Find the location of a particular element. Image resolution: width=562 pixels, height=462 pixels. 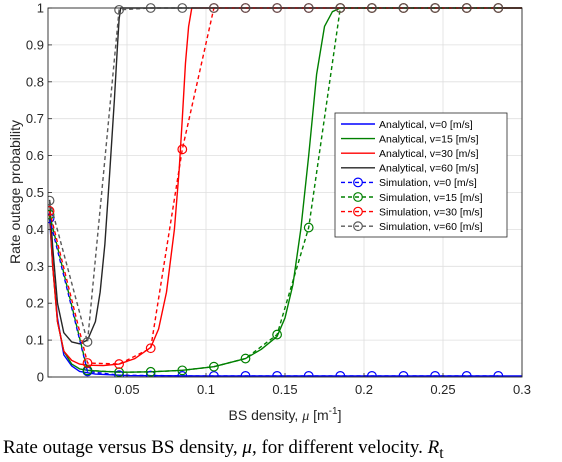

y-tick-label: 0.9 is located at coordinates (35, 44).